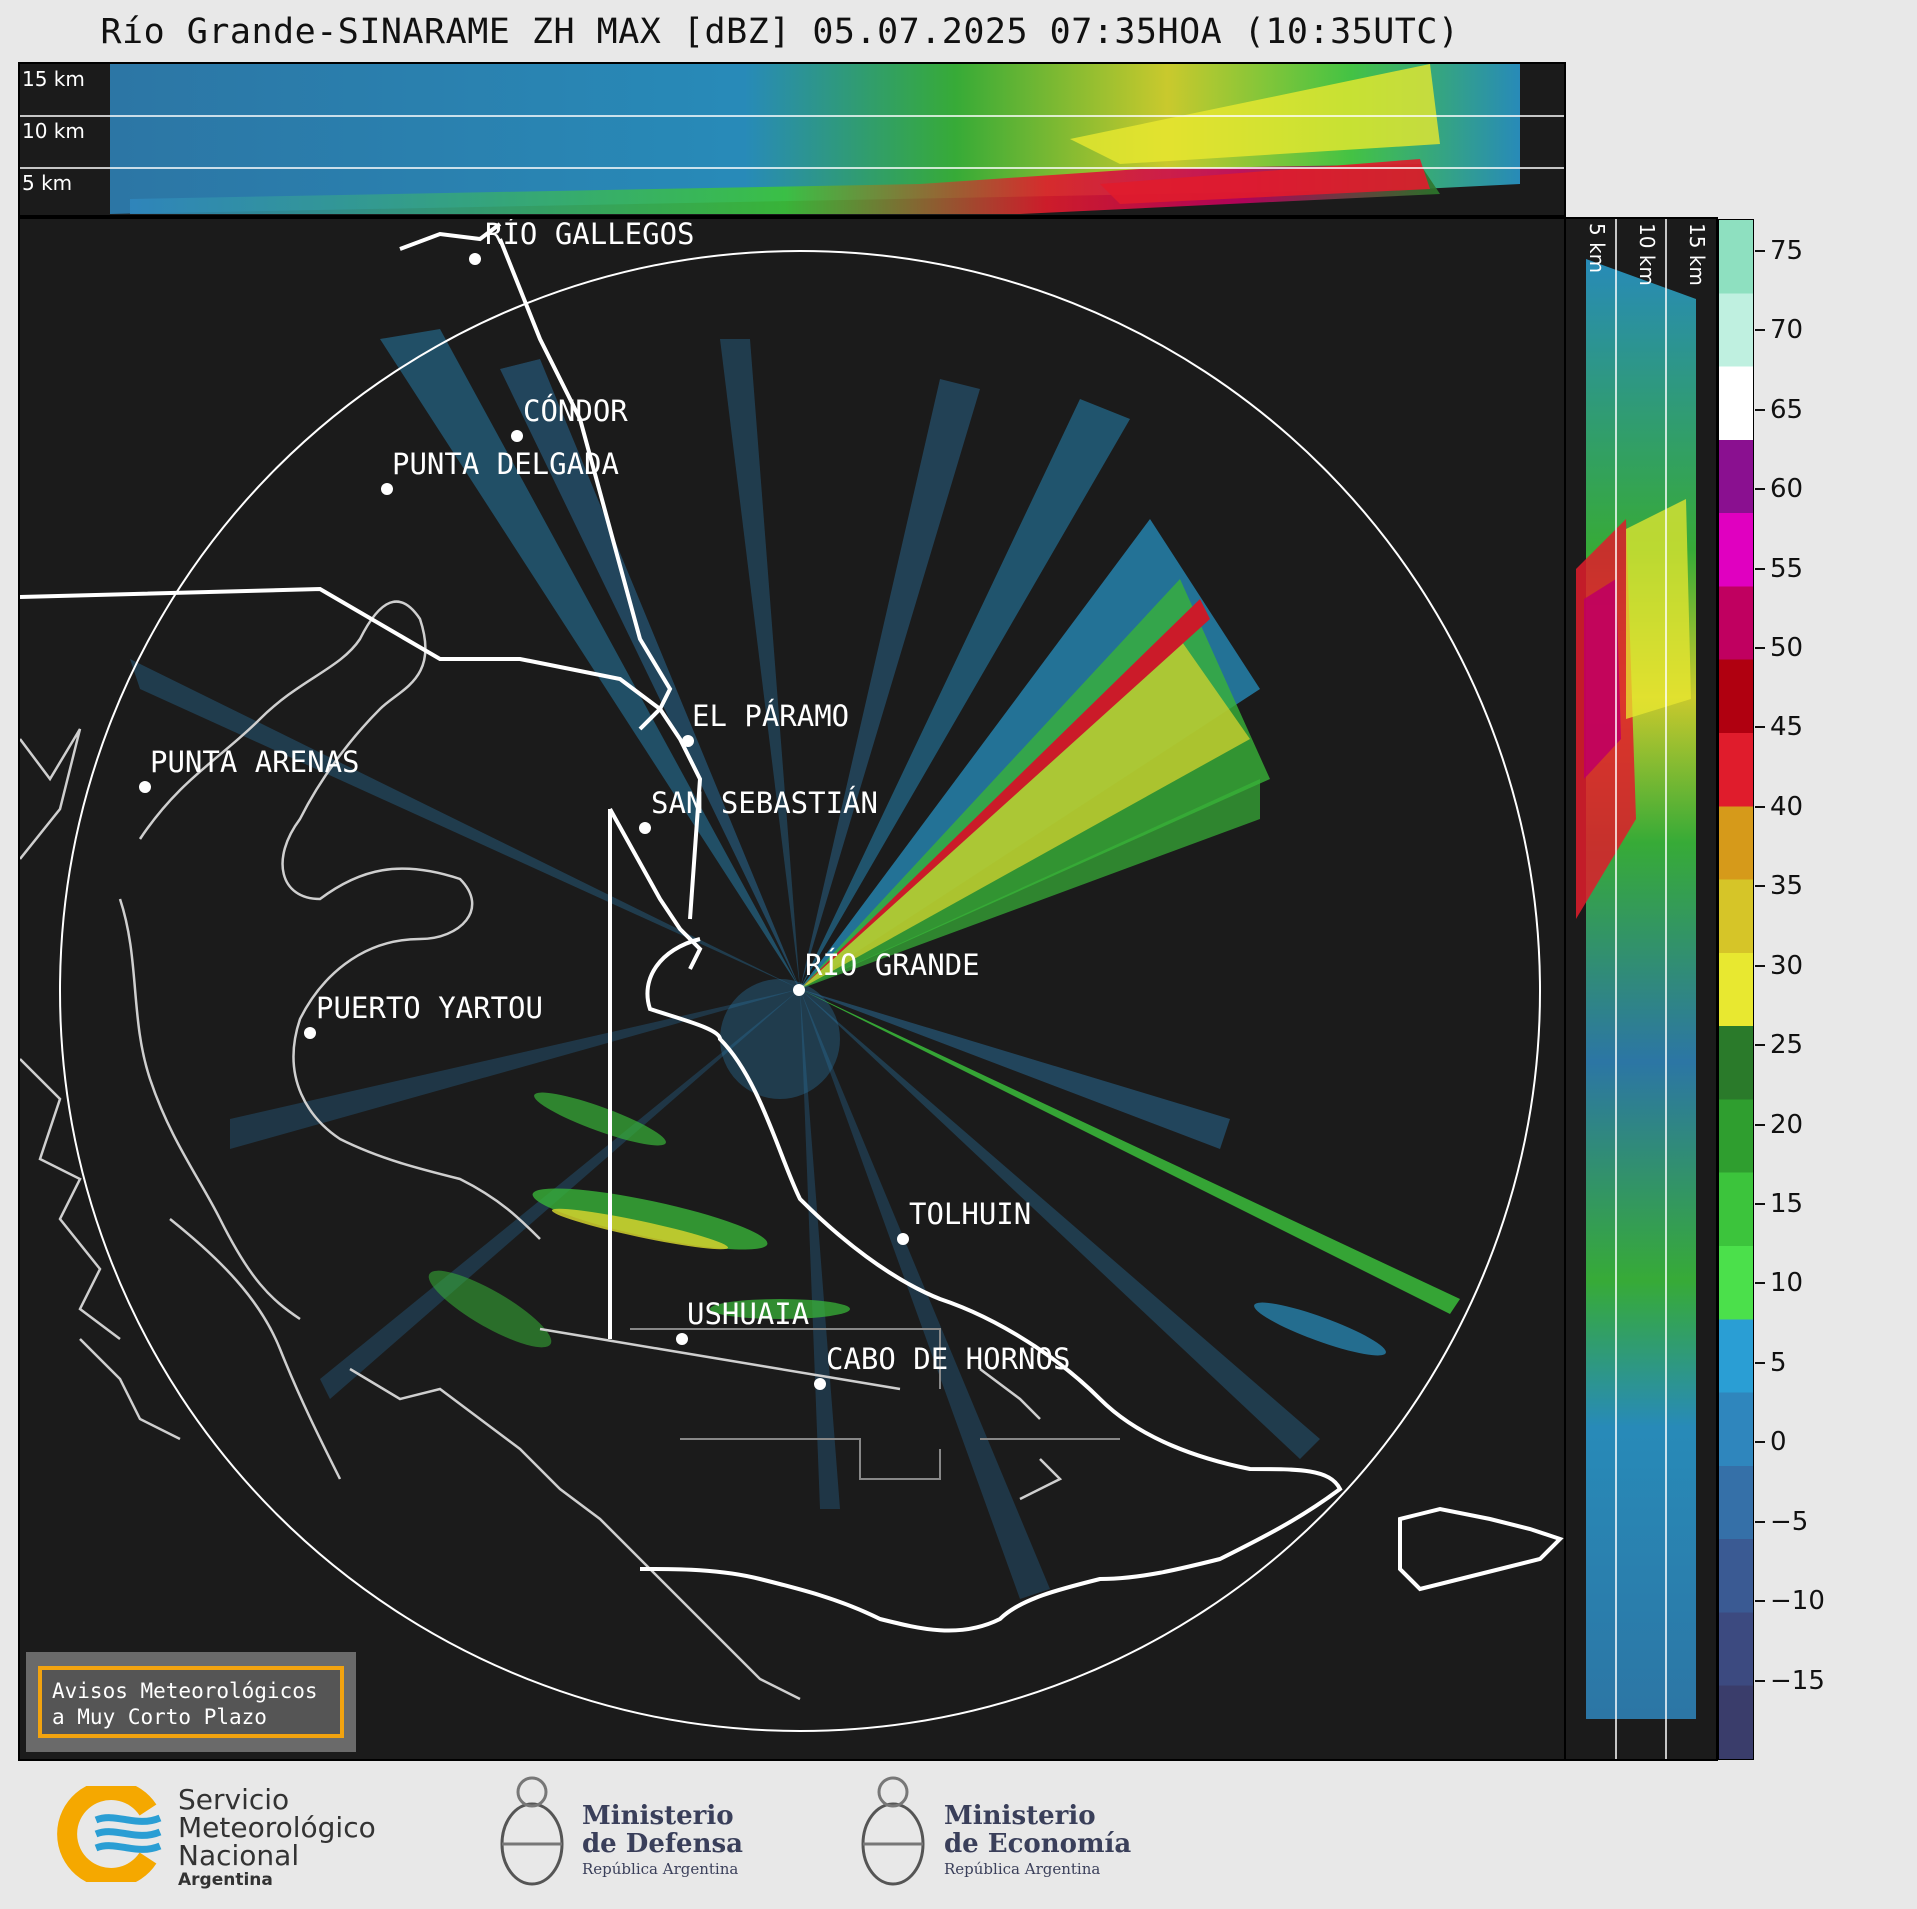 This screenshot has height=1909, width=1917. I want to click on colorbar-tick-label: 20, so click(1787, 1124).